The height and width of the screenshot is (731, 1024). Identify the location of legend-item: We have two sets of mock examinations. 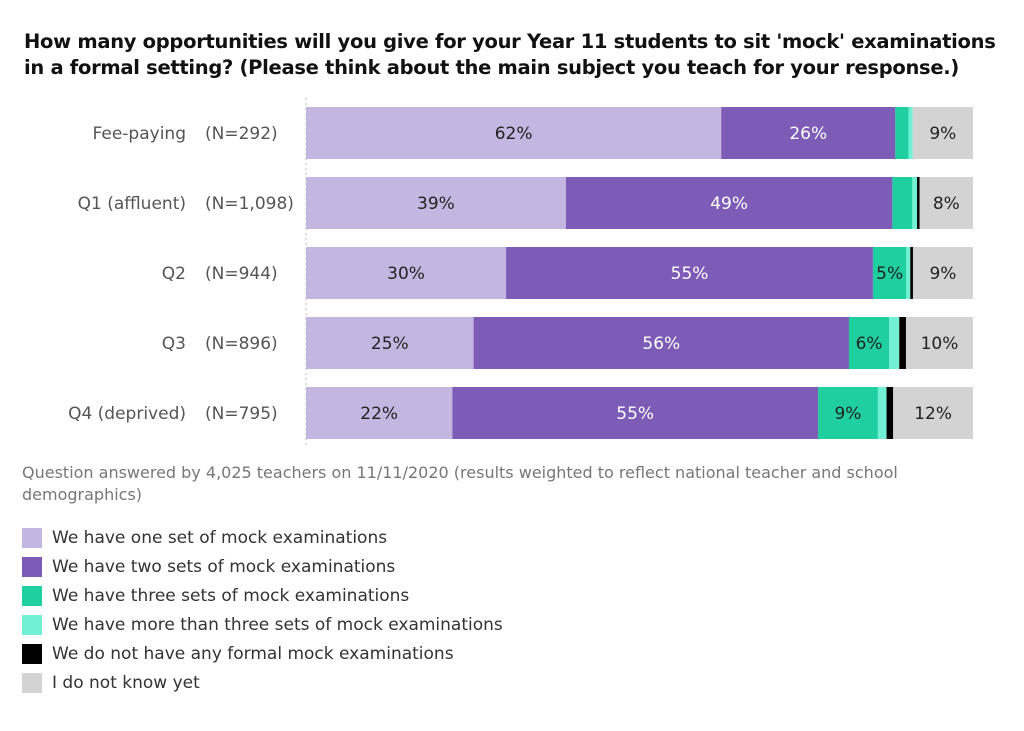
(262, 566).